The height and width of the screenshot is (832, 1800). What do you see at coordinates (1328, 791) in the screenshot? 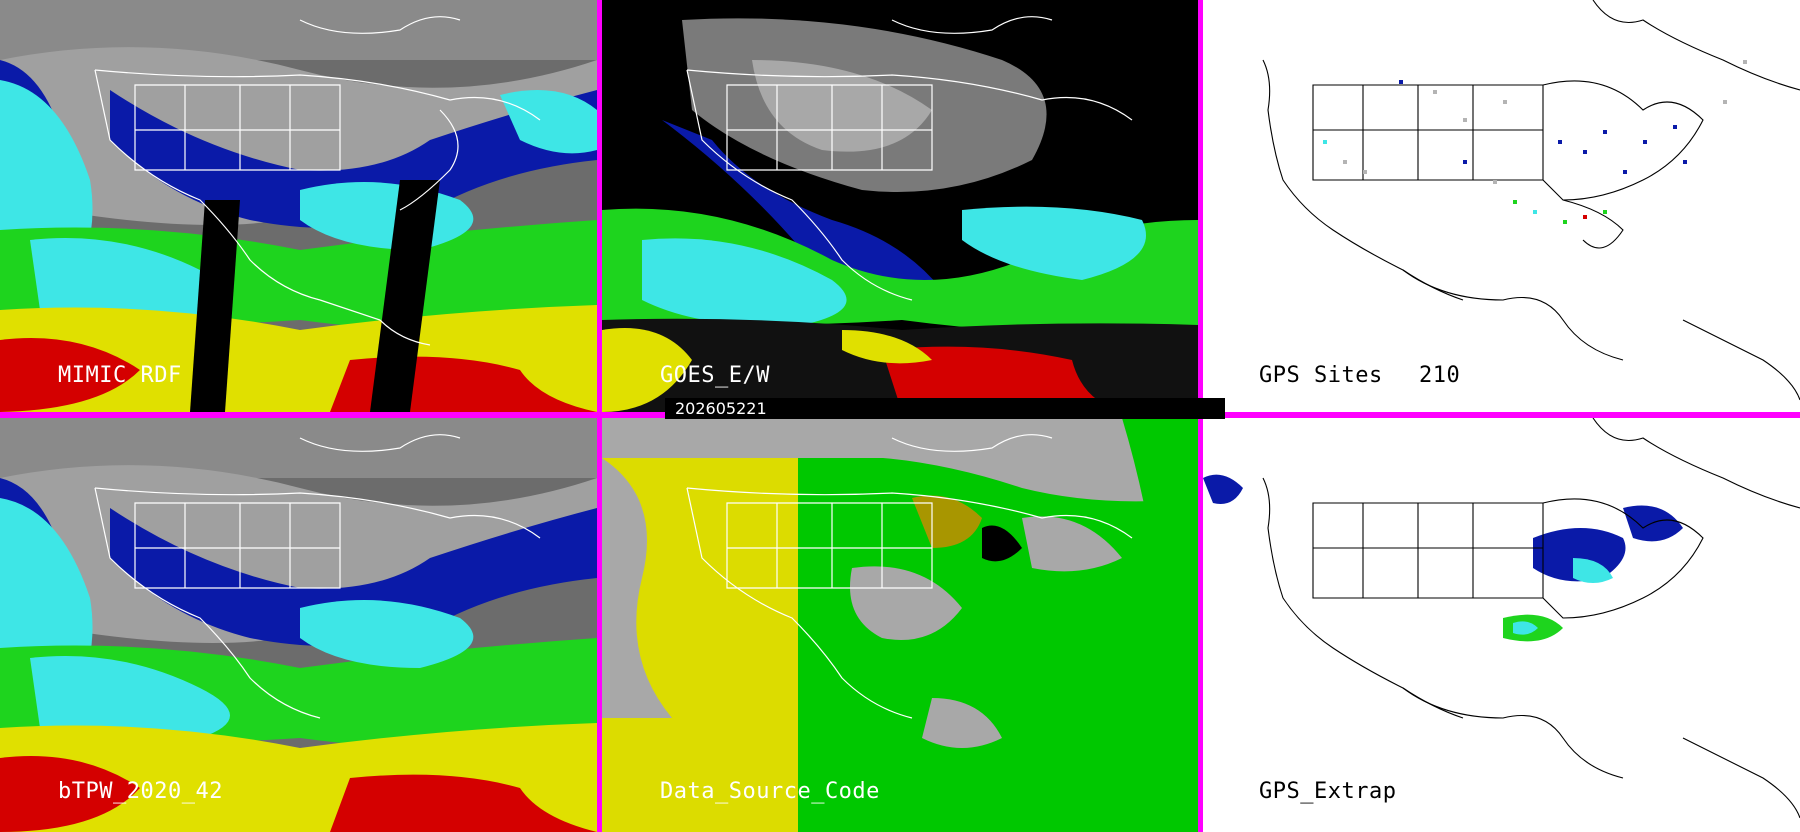
I see `panel-label-gps-extrap: GPS_Extrap` at bounding box center [1328, 791].